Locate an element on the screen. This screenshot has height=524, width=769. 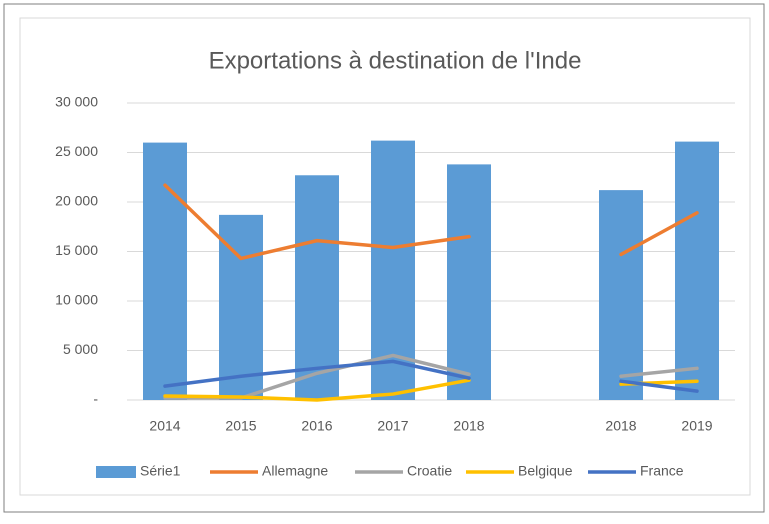
x-tick-label: 2016 is located at coordinates (316, 426).